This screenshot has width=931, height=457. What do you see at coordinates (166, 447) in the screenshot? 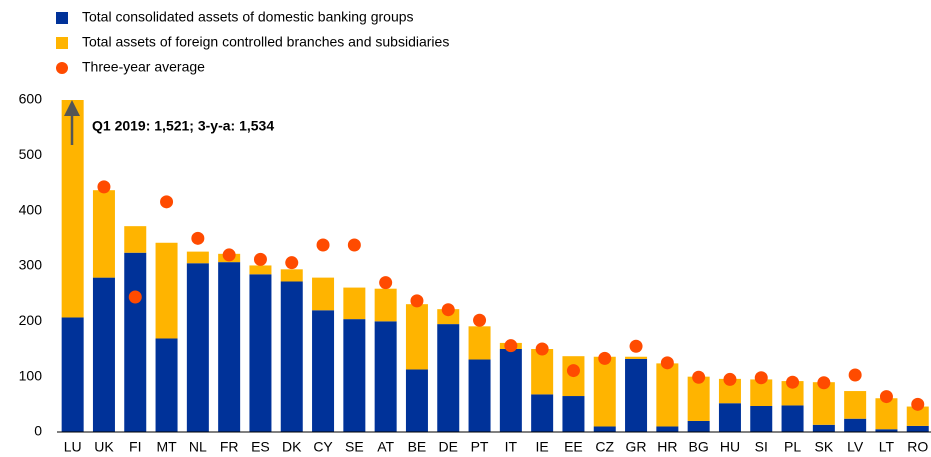
I see `x-tick-label: MT` at bounding box center [166, 447].